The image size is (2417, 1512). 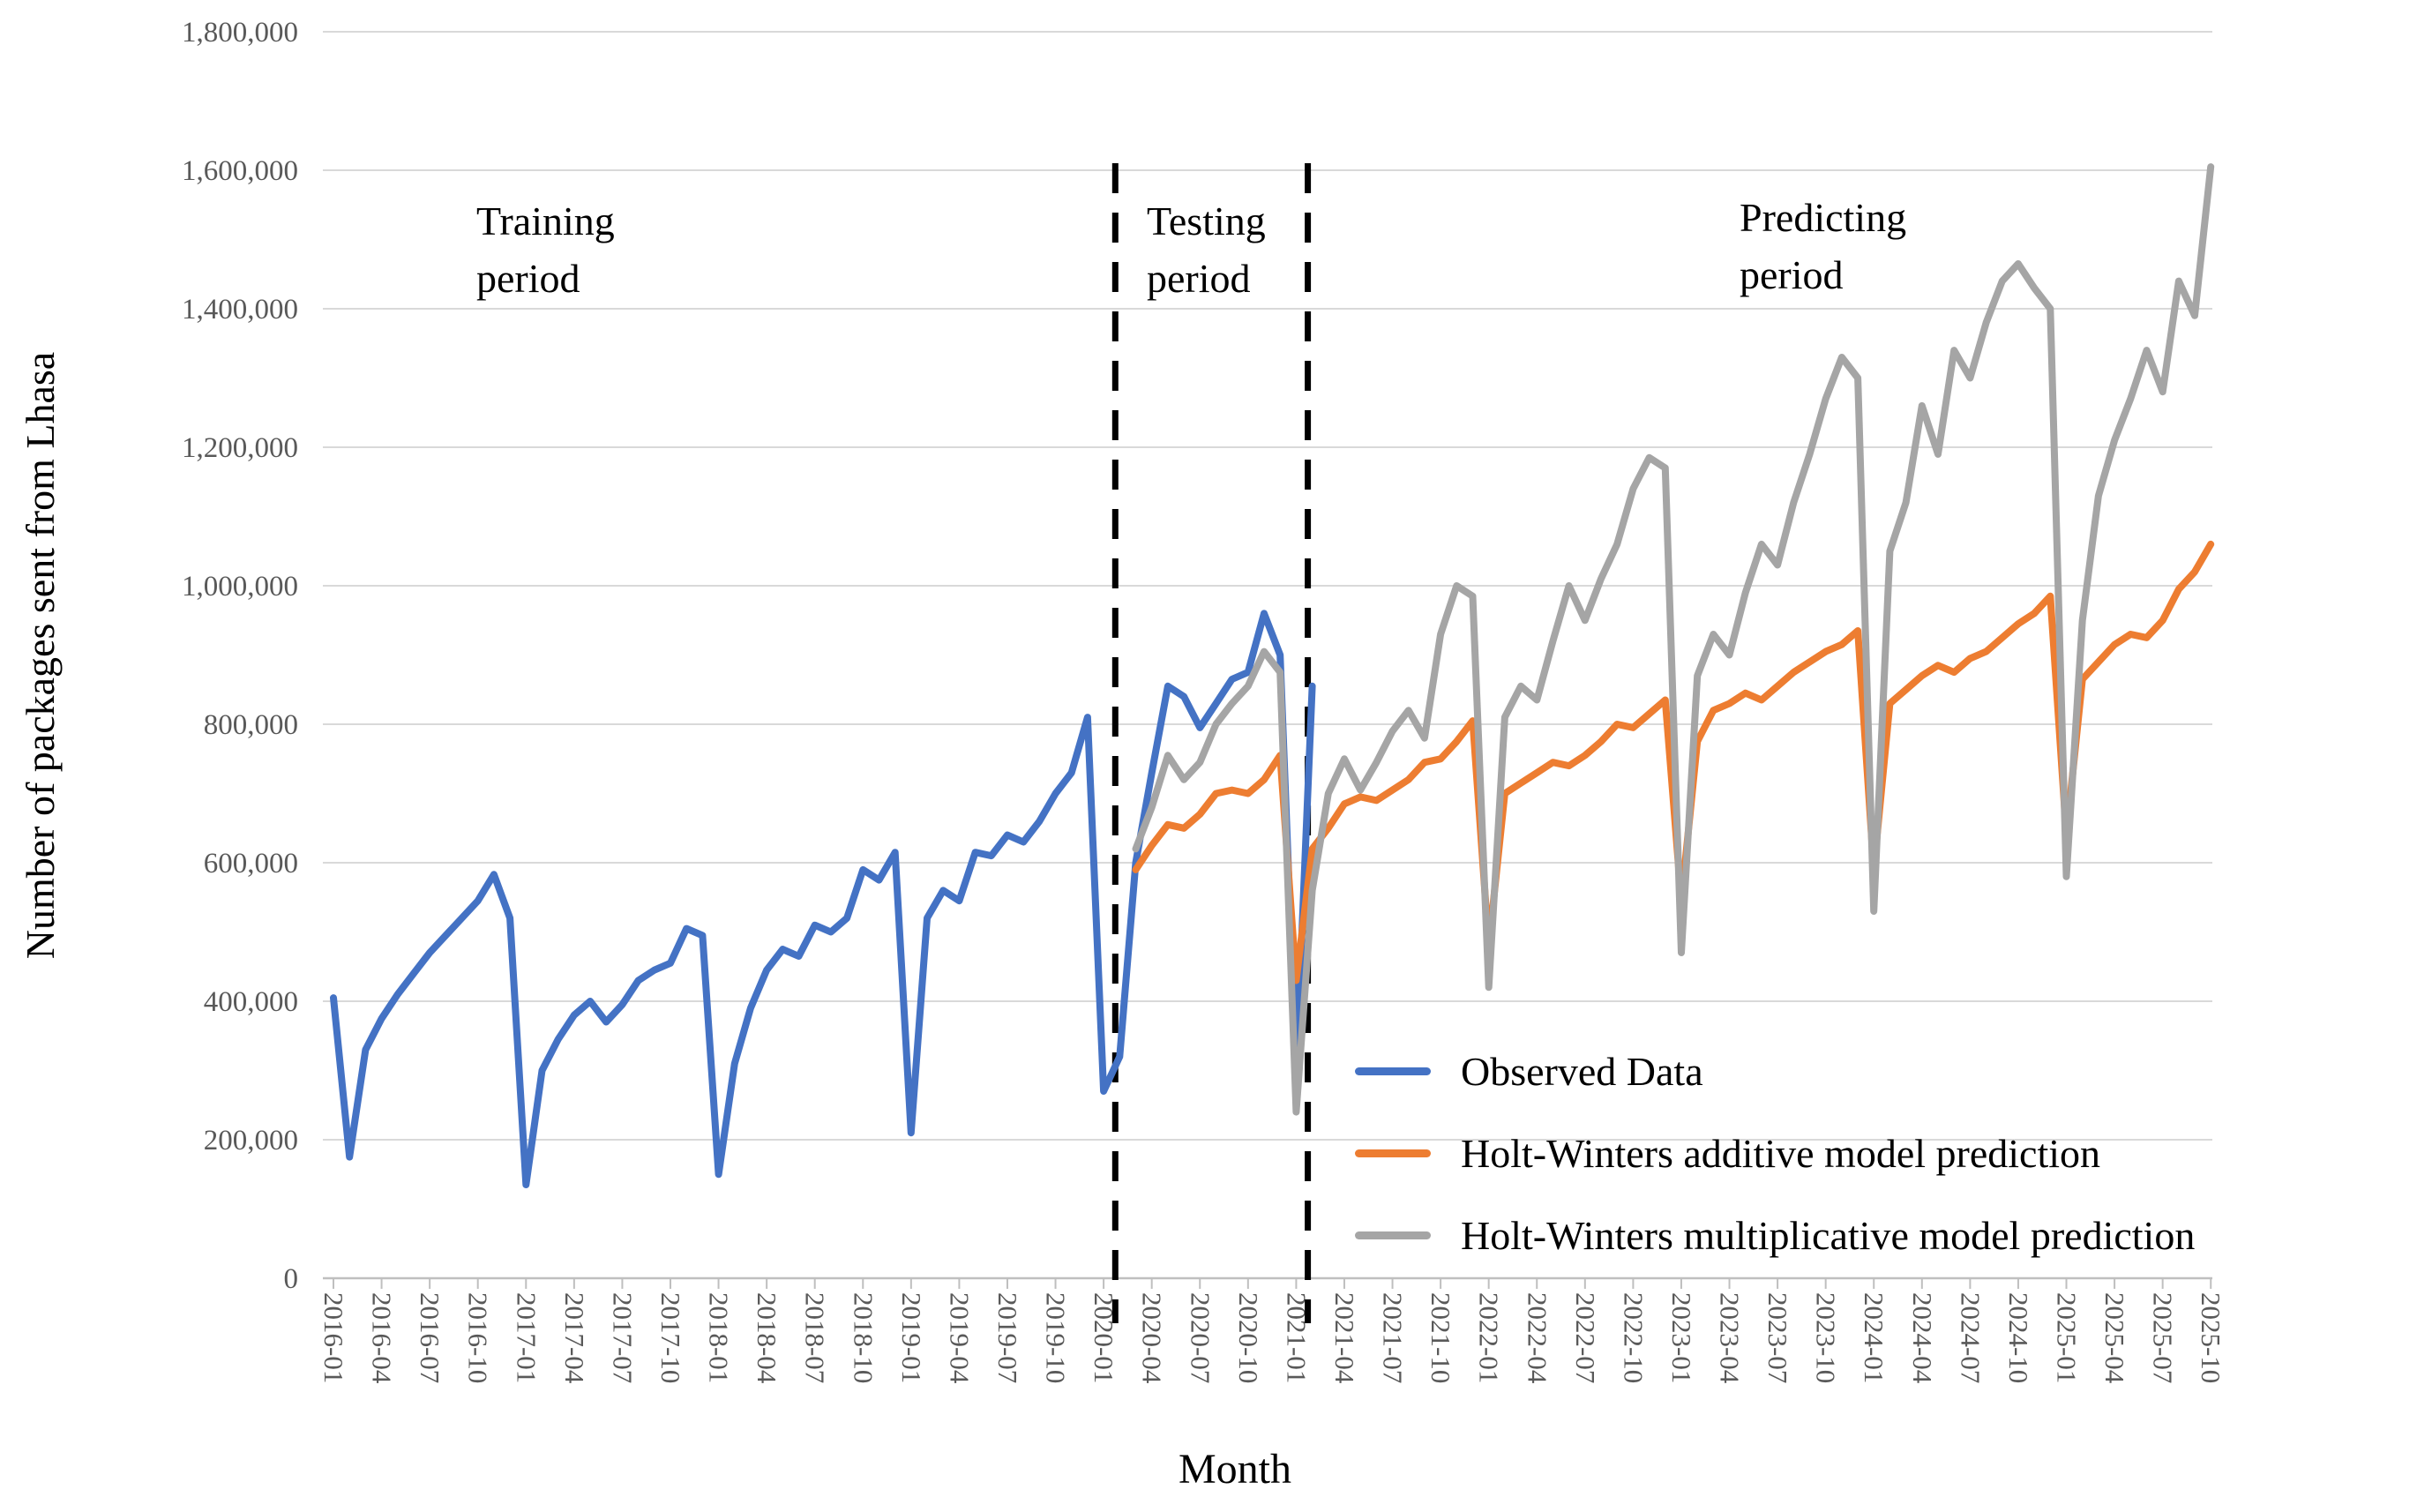 I want to click on legend-label-observed: Observed Data, so click(x=1582, y=1071).